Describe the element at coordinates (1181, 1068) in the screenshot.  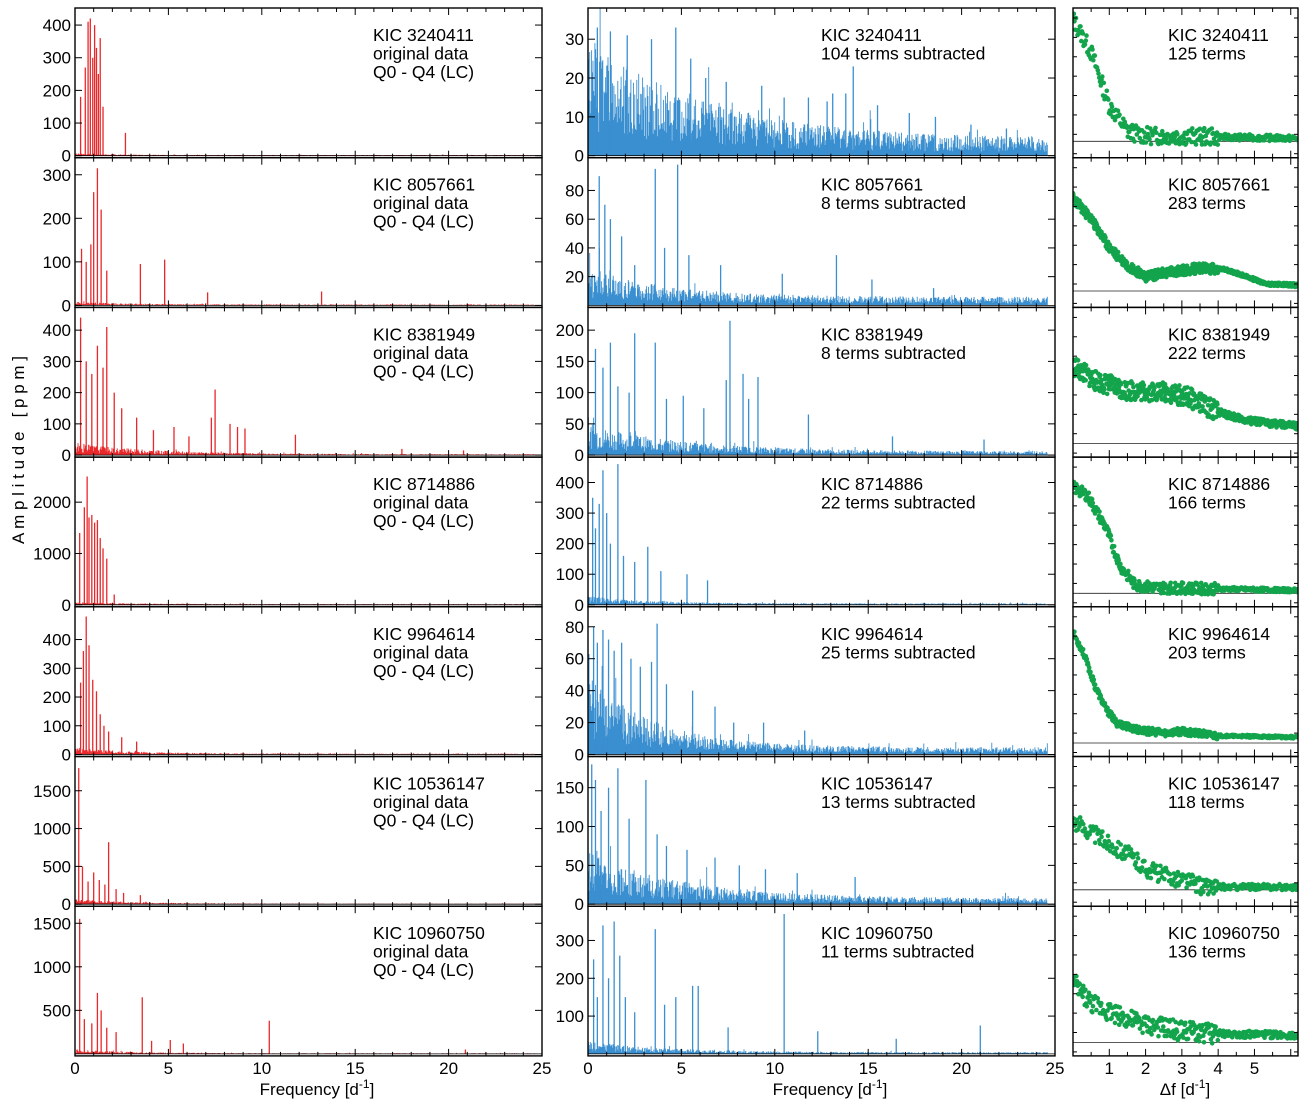
I see `x-tick-label: 3` at that location.